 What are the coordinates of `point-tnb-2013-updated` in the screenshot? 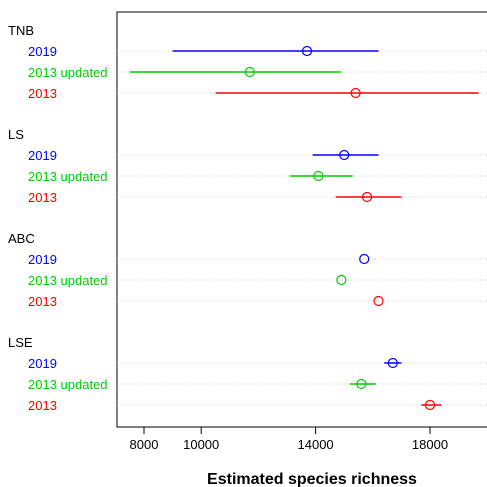 It's located at (249, 72).